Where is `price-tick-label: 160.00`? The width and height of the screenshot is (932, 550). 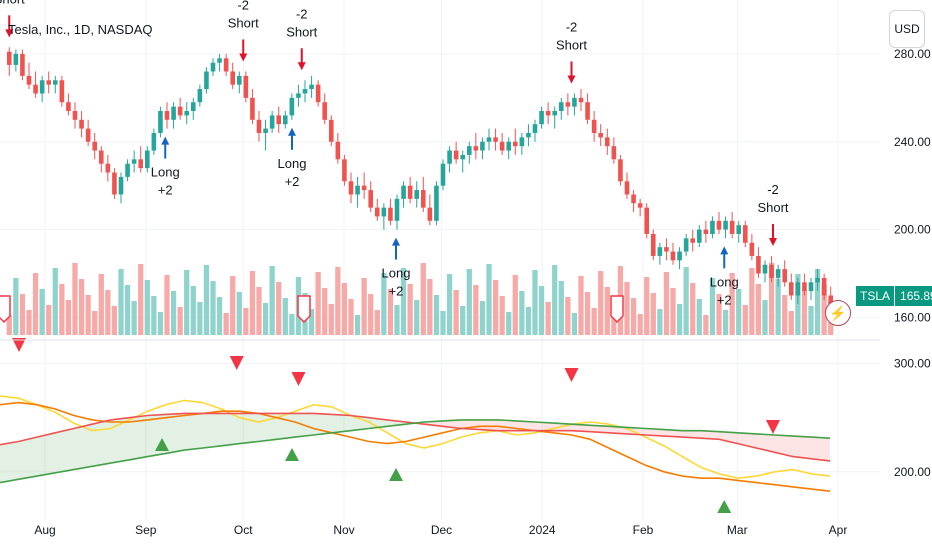
price-tick-label: 160.00 is located at coordinates (912, 317).